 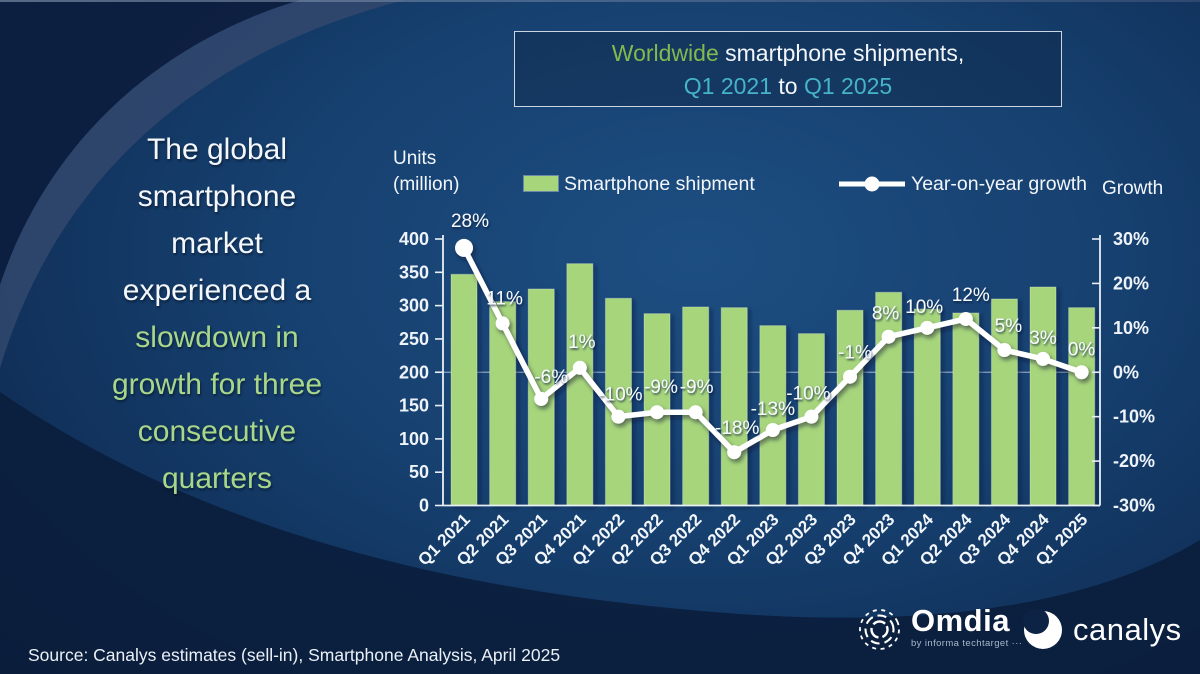 What do you see at coordinates (464, 247) in the screenshot?
I see `growth-point-Q1 2021` at bounding box center [464, 247].